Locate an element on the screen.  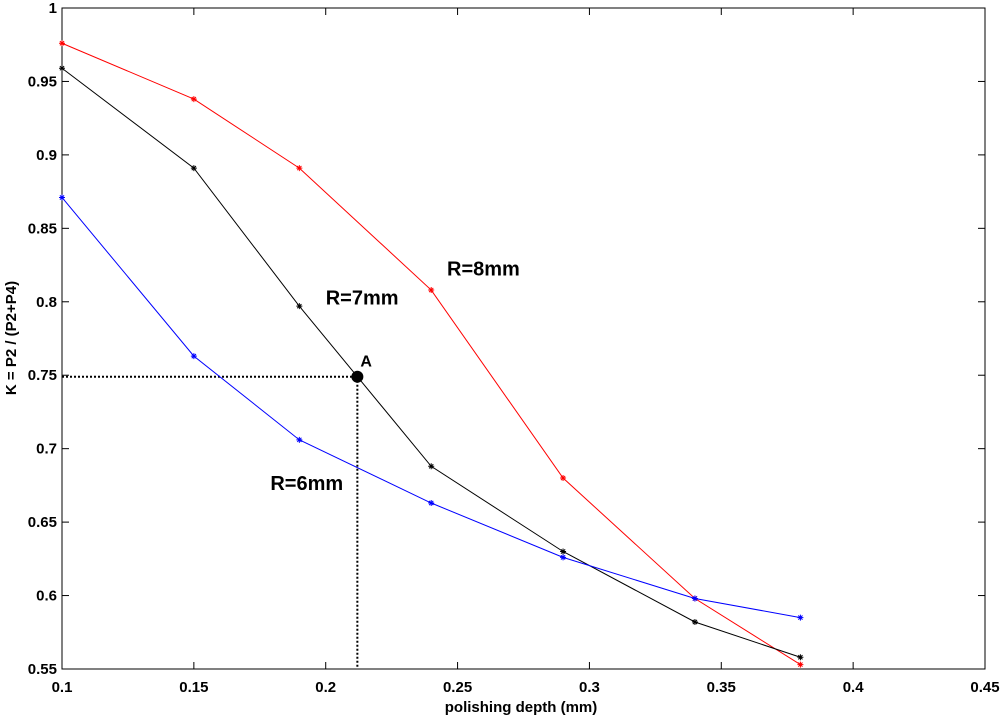
point-a-label: A is located at coordinates (366, 362).